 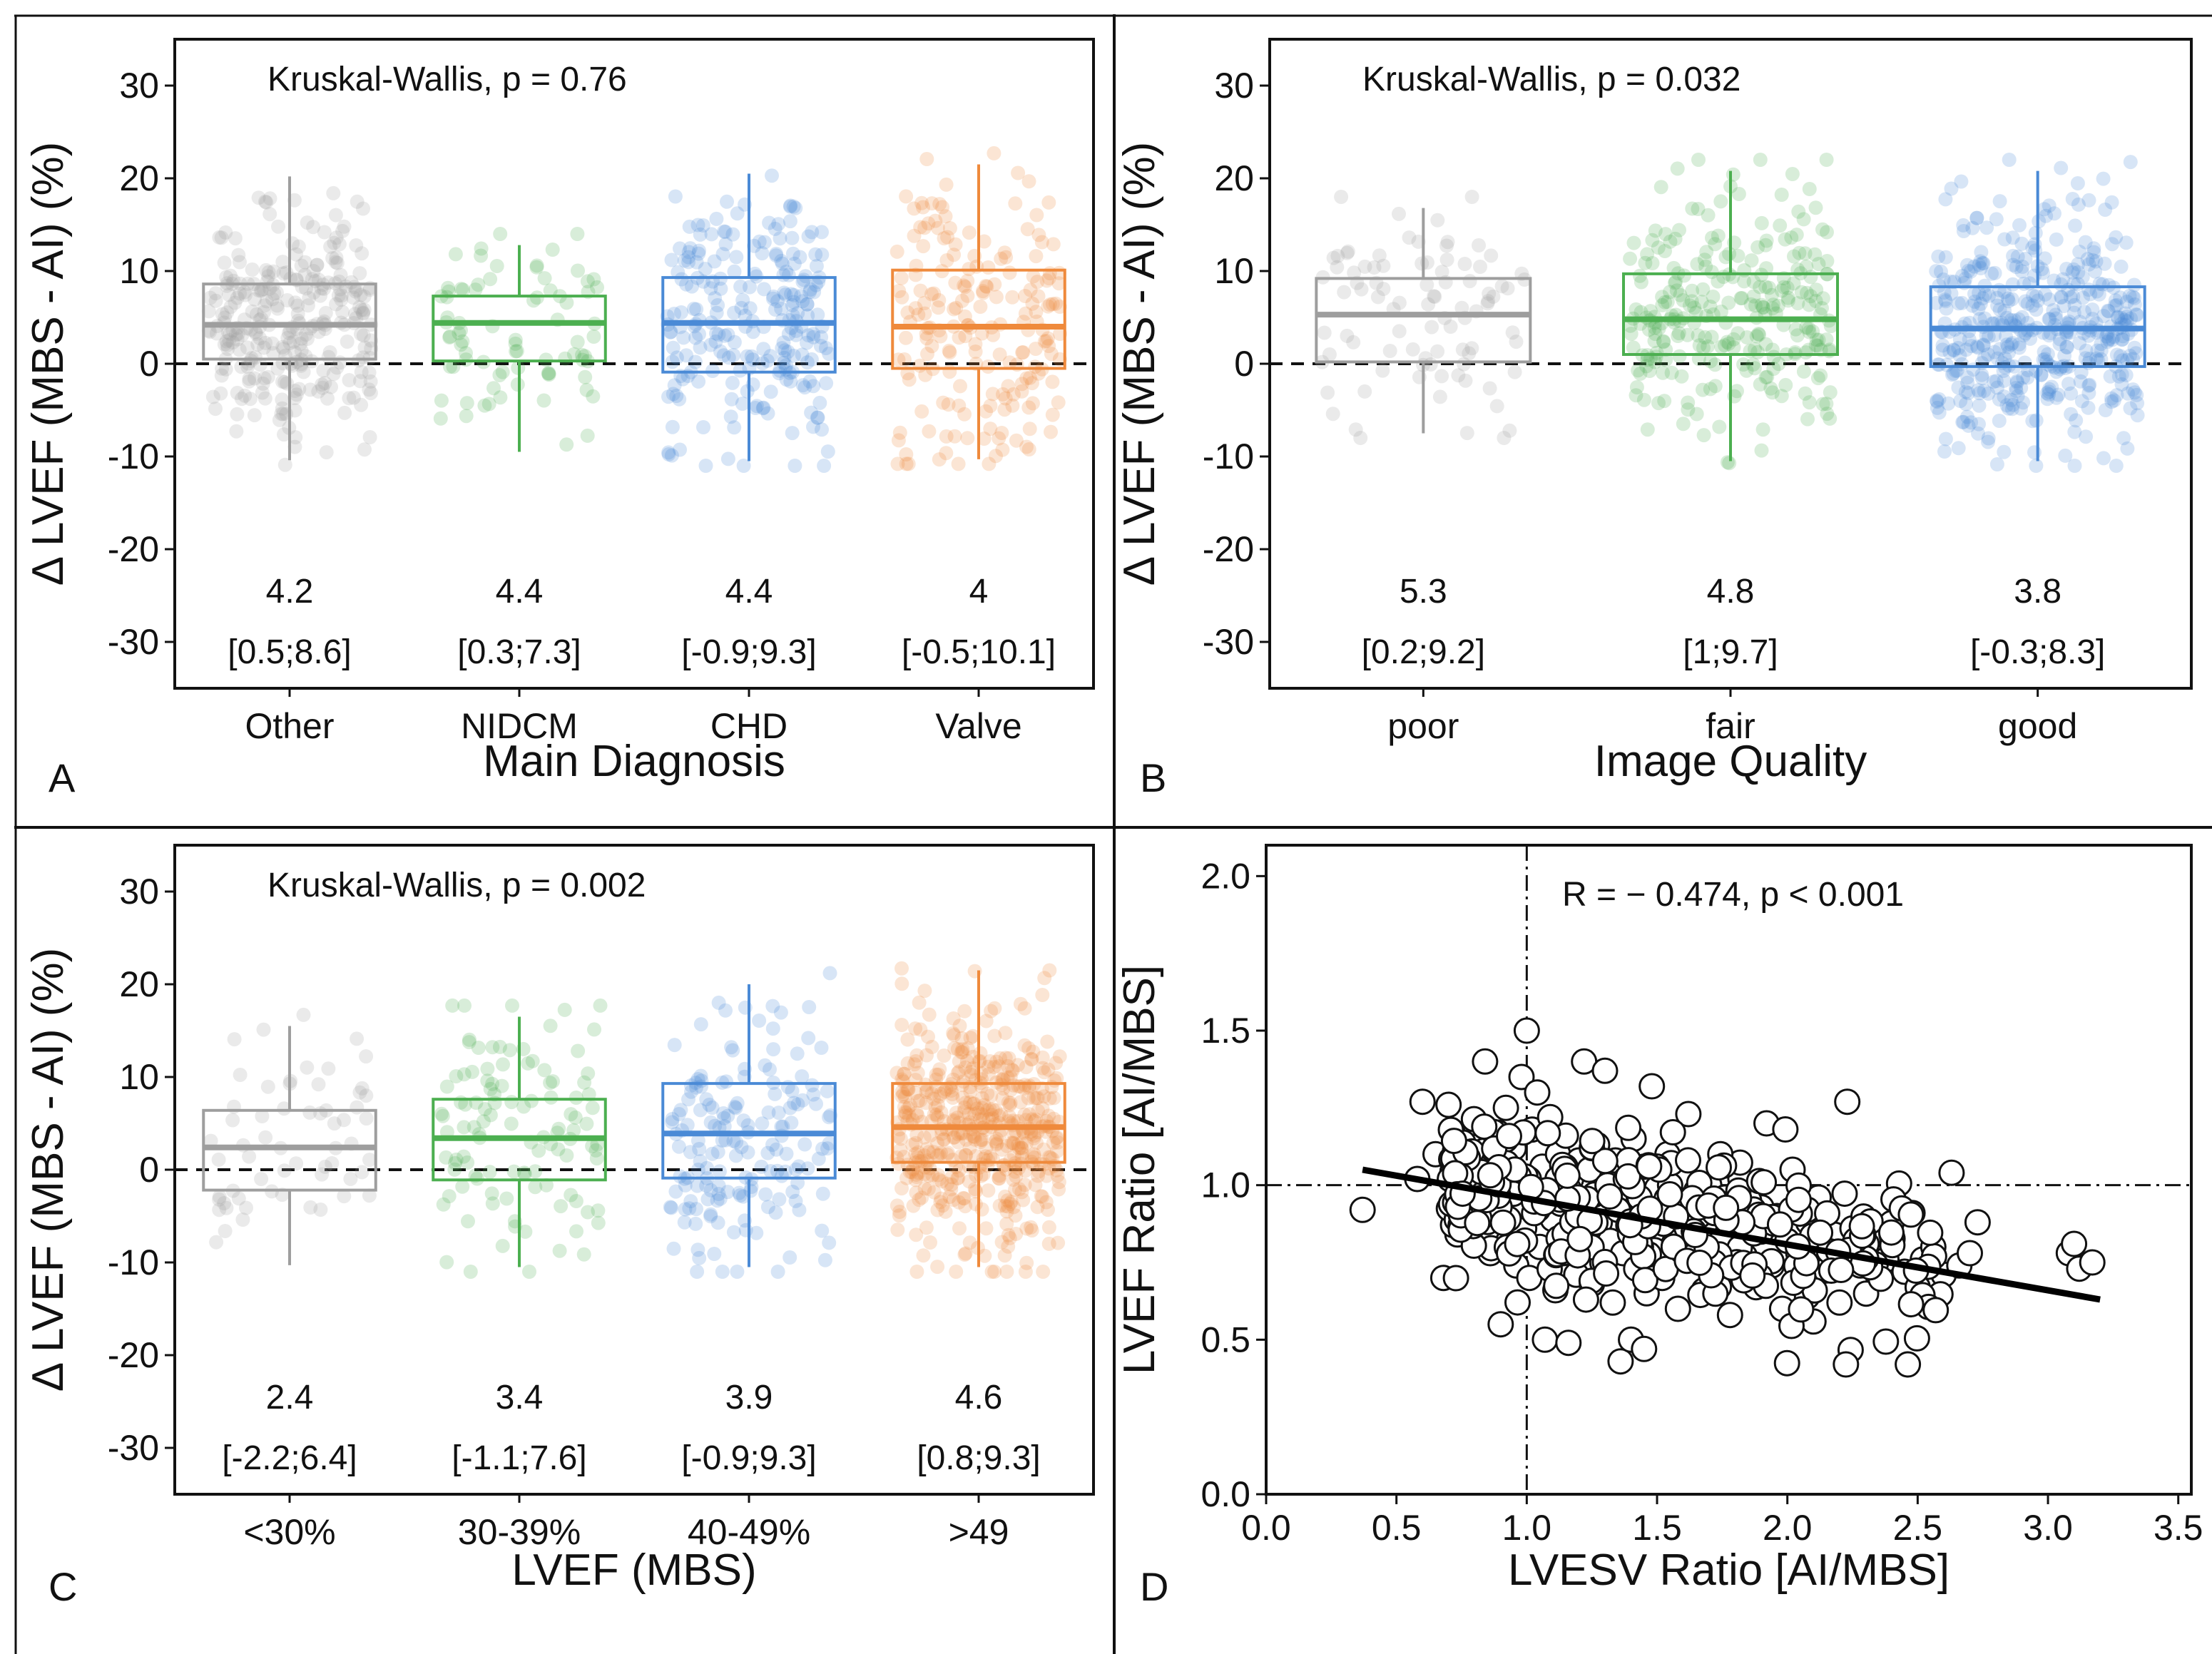 I want to click on x-category-label: poor, so click(x=1423, y=726).